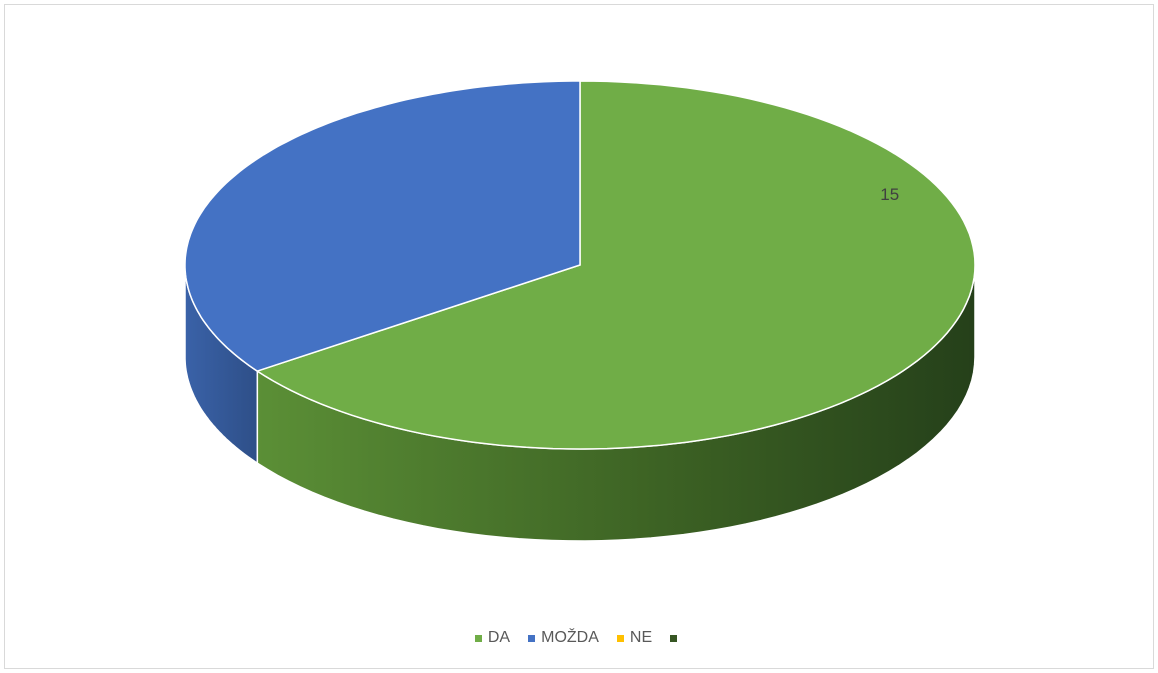 The image size is (1158, 673). What do you see at coordinates (499, 637) in the screenshot?
I see `legend-label-da: DA` at bounding box center [499, 637].